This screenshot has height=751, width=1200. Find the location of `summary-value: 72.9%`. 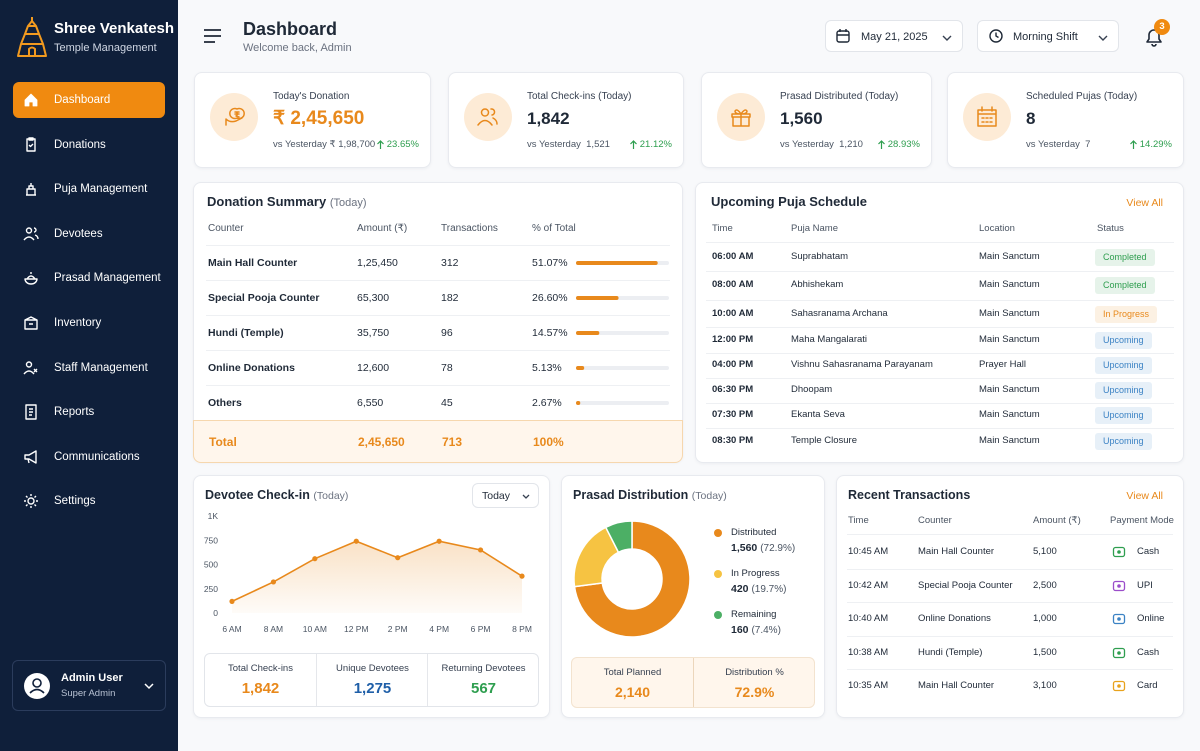

summary-value: 72.9% is located at coordinates (754, 692).